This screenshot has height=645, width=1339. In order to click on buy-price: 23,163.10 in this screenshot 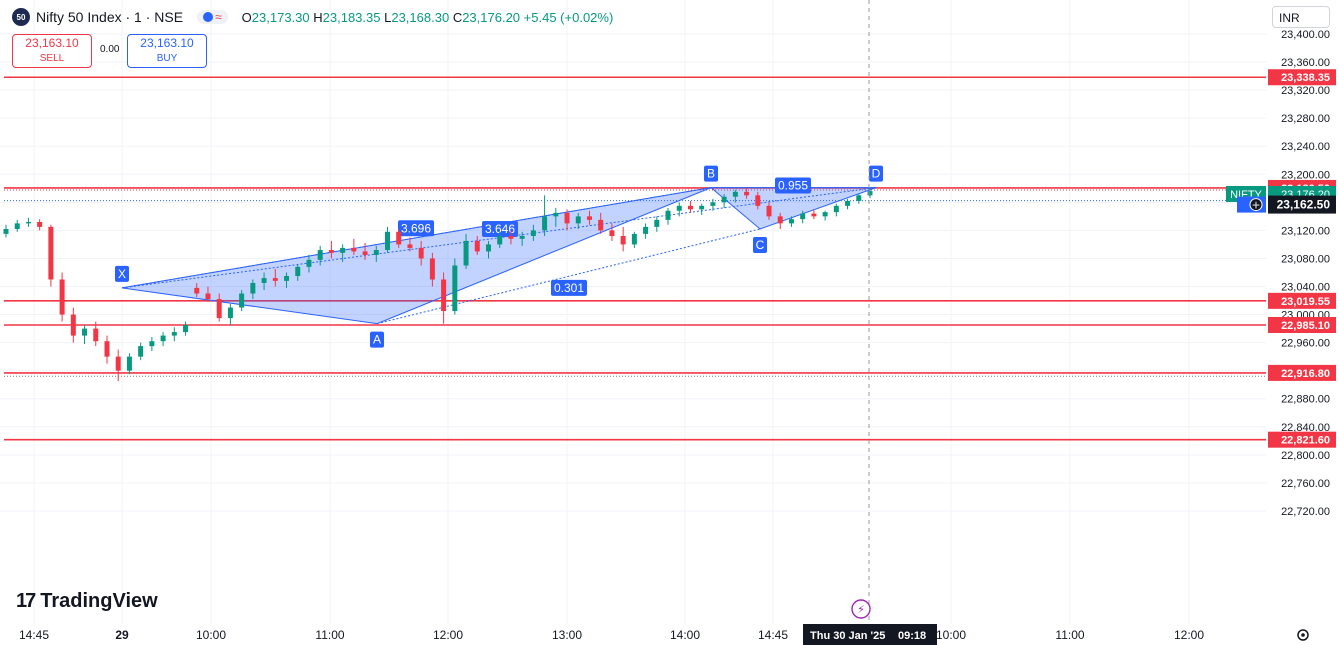, I will do `click(167, 43)`.